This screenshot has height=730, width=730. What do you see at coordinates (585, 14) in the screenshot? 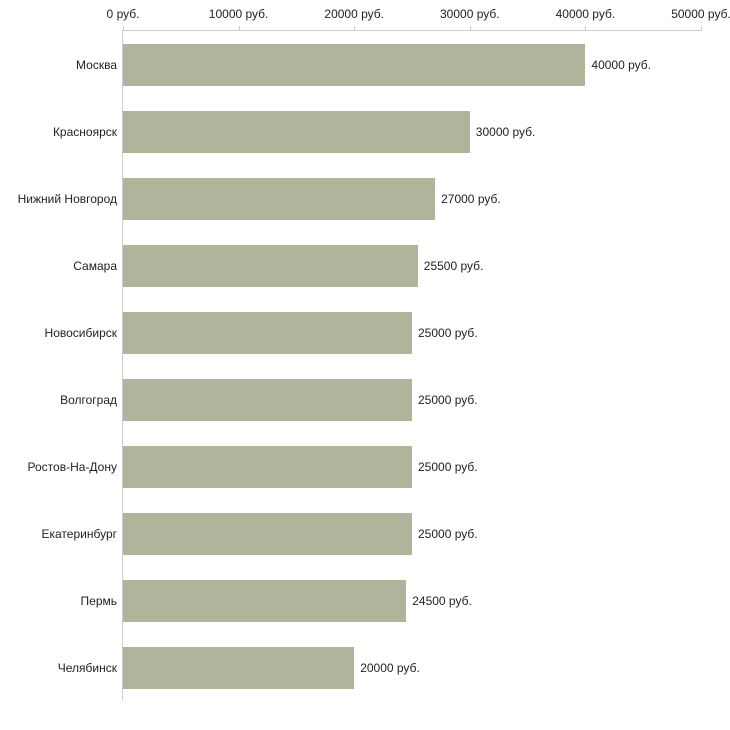
I see `x-tick-label: 40000 руб.` at bounding box center [585, 14].